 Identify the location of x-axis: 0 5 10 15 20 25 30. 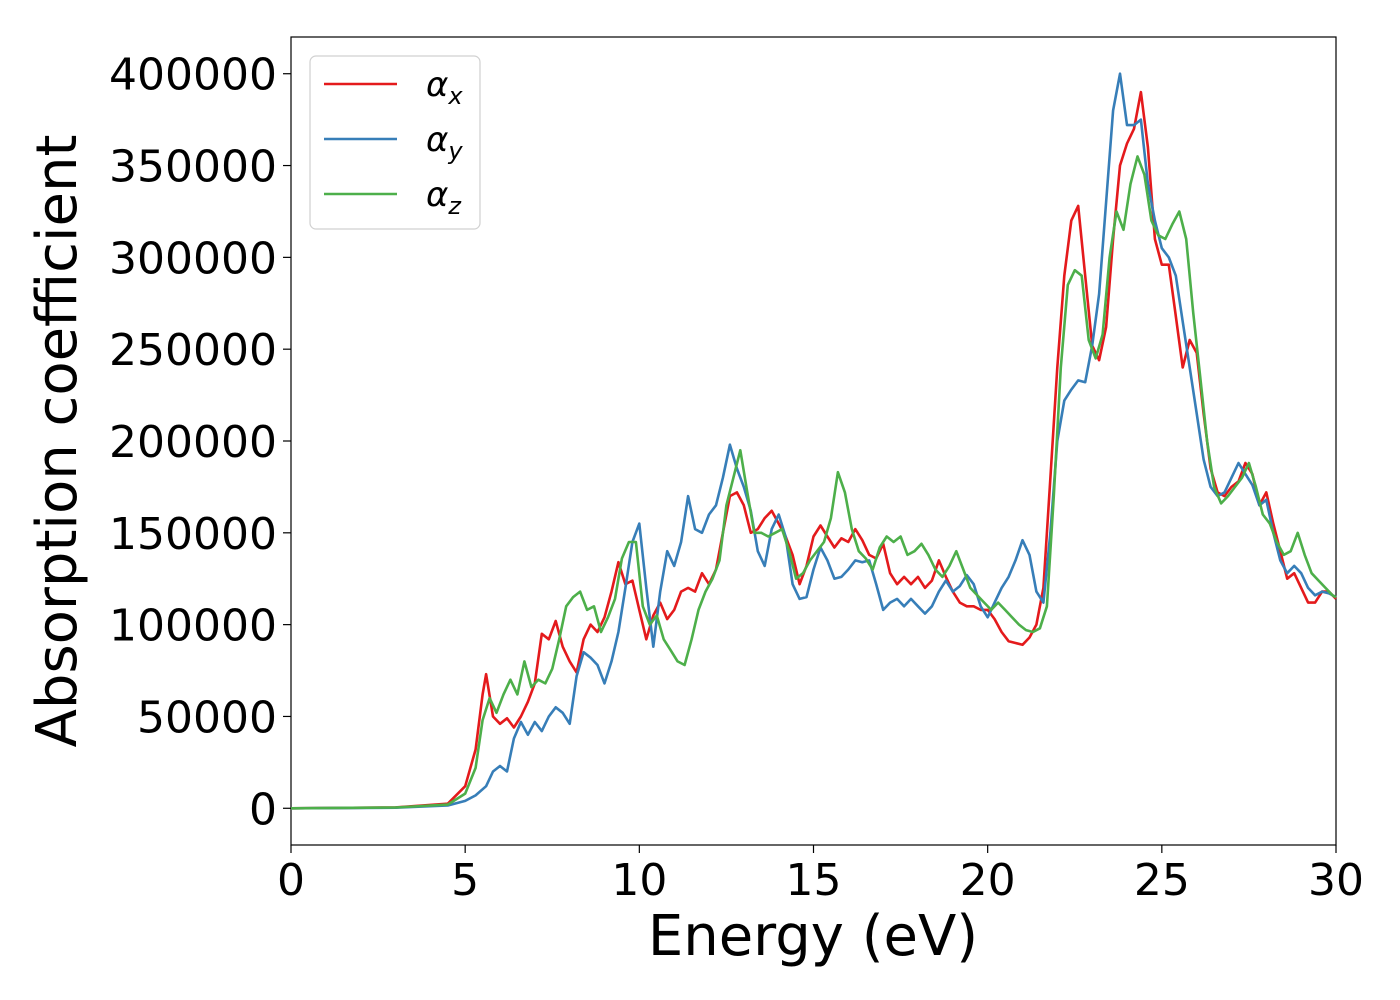
(820, 875).